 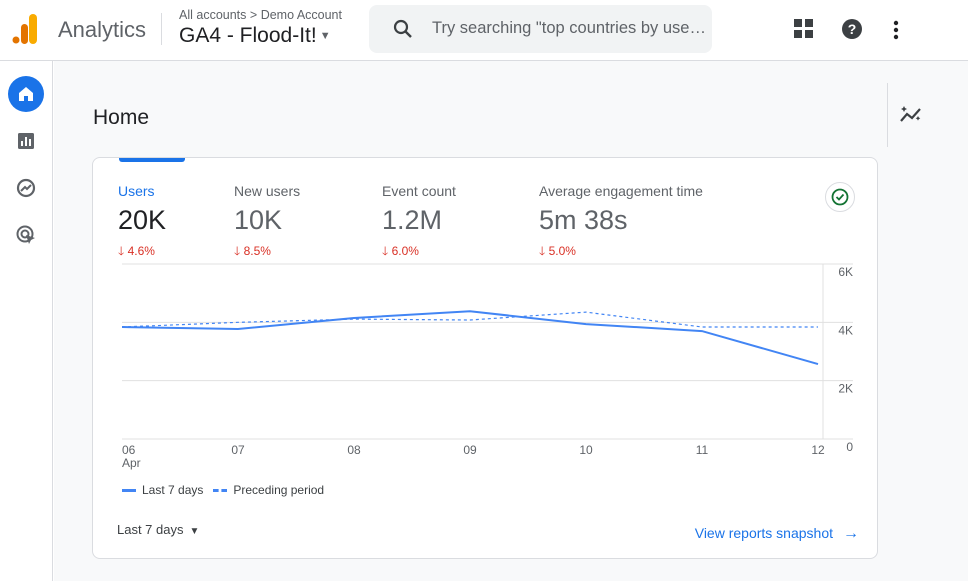 I want to click on legend-item-preceding-period: Preceding period, so click(x=268, y=490).